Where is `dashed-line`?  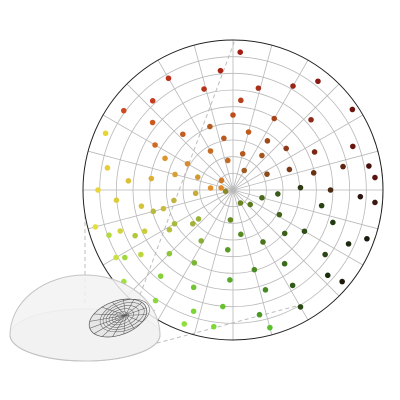
dashed-line is located at coordinates (225, 325).